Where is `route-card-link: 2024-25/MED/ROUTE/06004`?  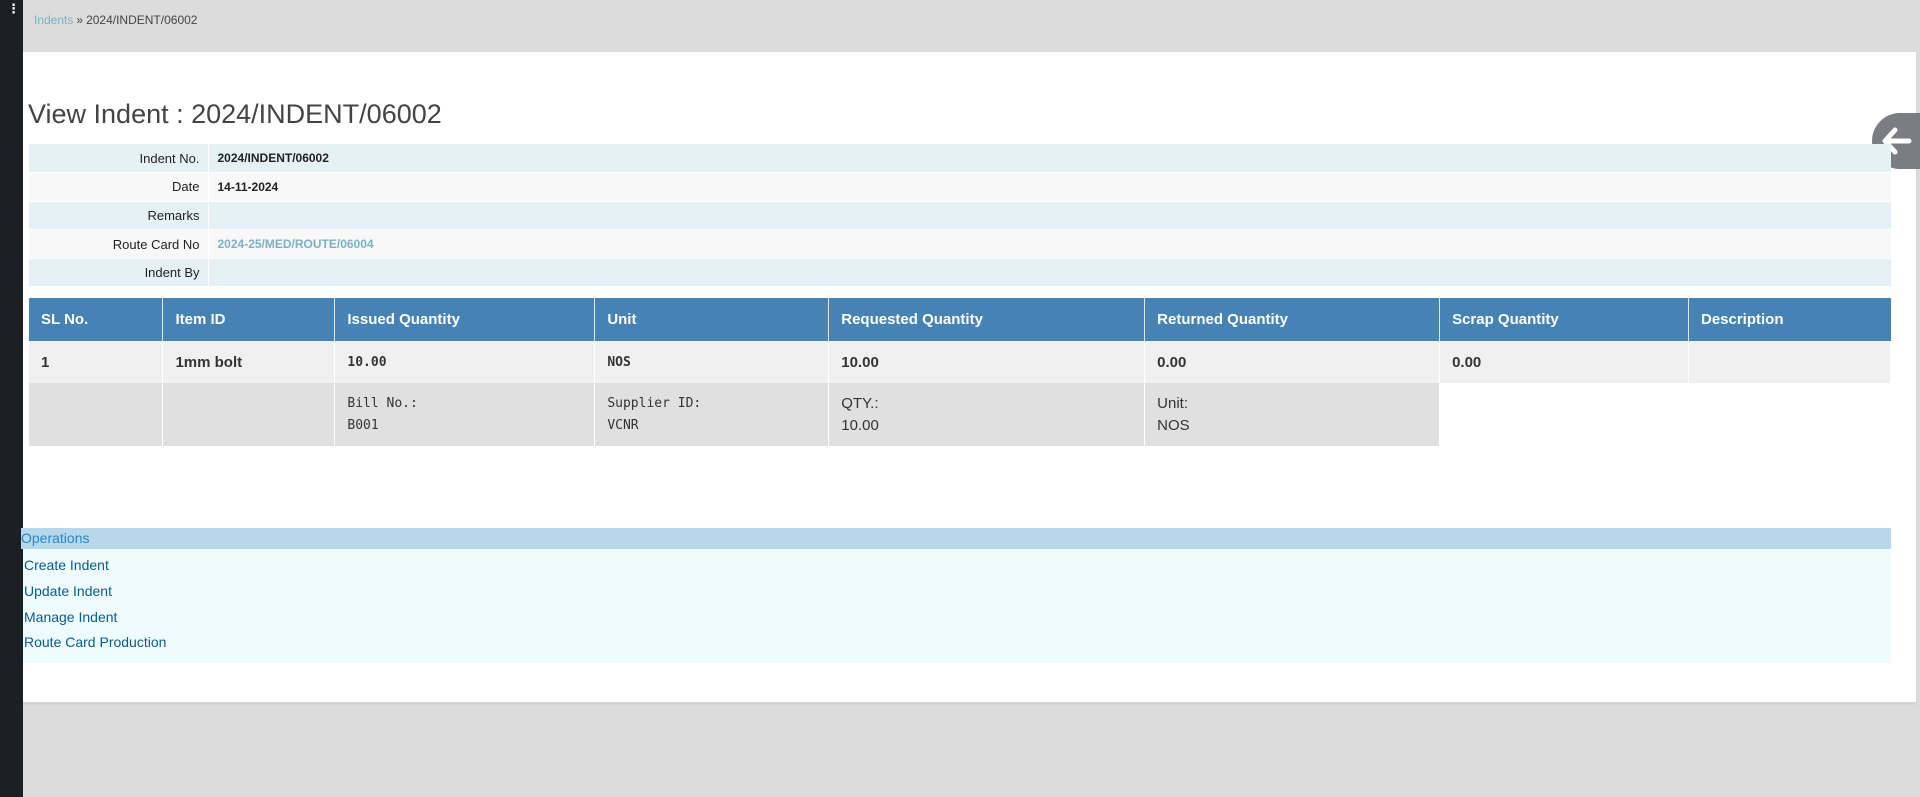
route-card-link: 2024-25/MED/ROUTE/06004 is located at coordinates (295, 244).